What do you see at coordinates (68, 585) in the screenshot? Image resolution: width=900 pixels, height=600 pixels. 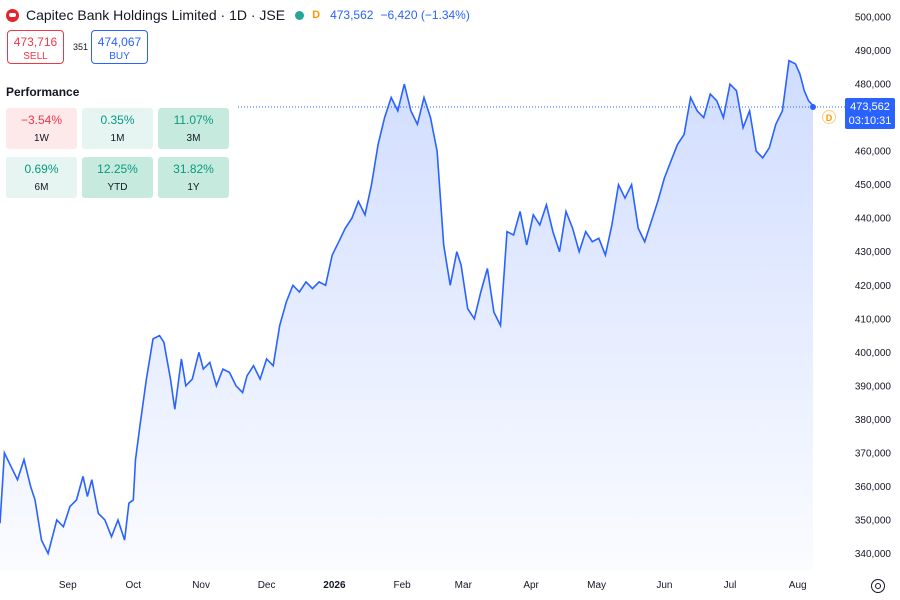 I see `x-tick-label: Sep` at bounding box center [68, 585].